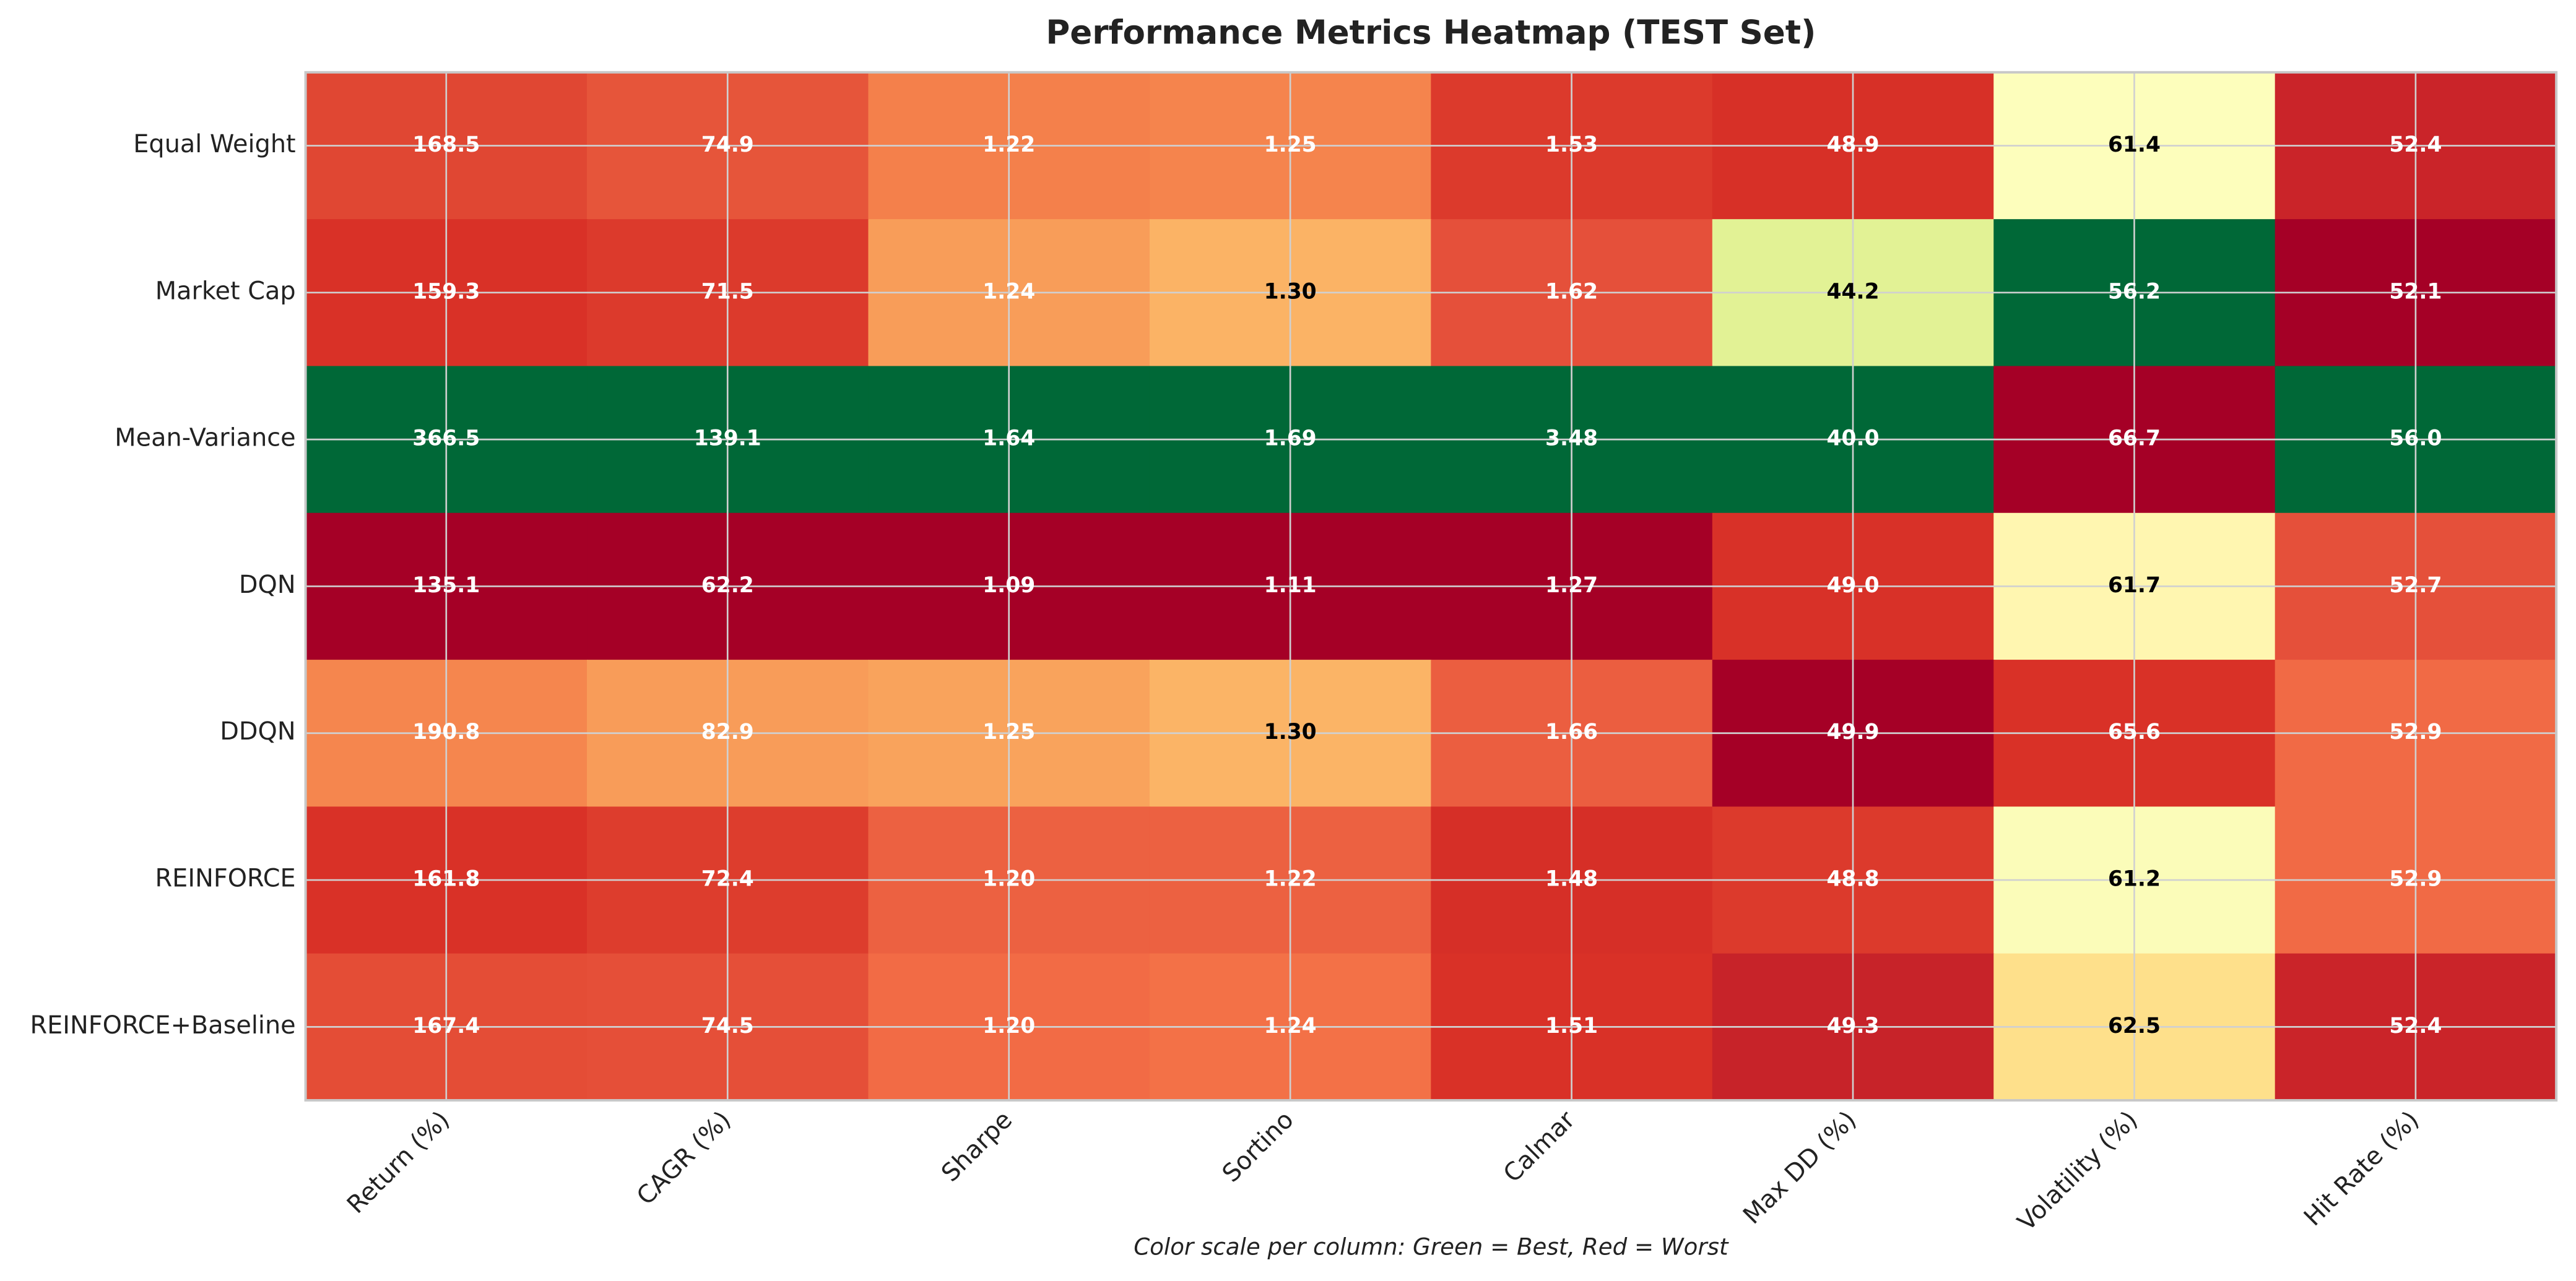 The width and height of the screenshot is (2576, 1281). I want to click on value-label: 52.7, so click(2415, 585).